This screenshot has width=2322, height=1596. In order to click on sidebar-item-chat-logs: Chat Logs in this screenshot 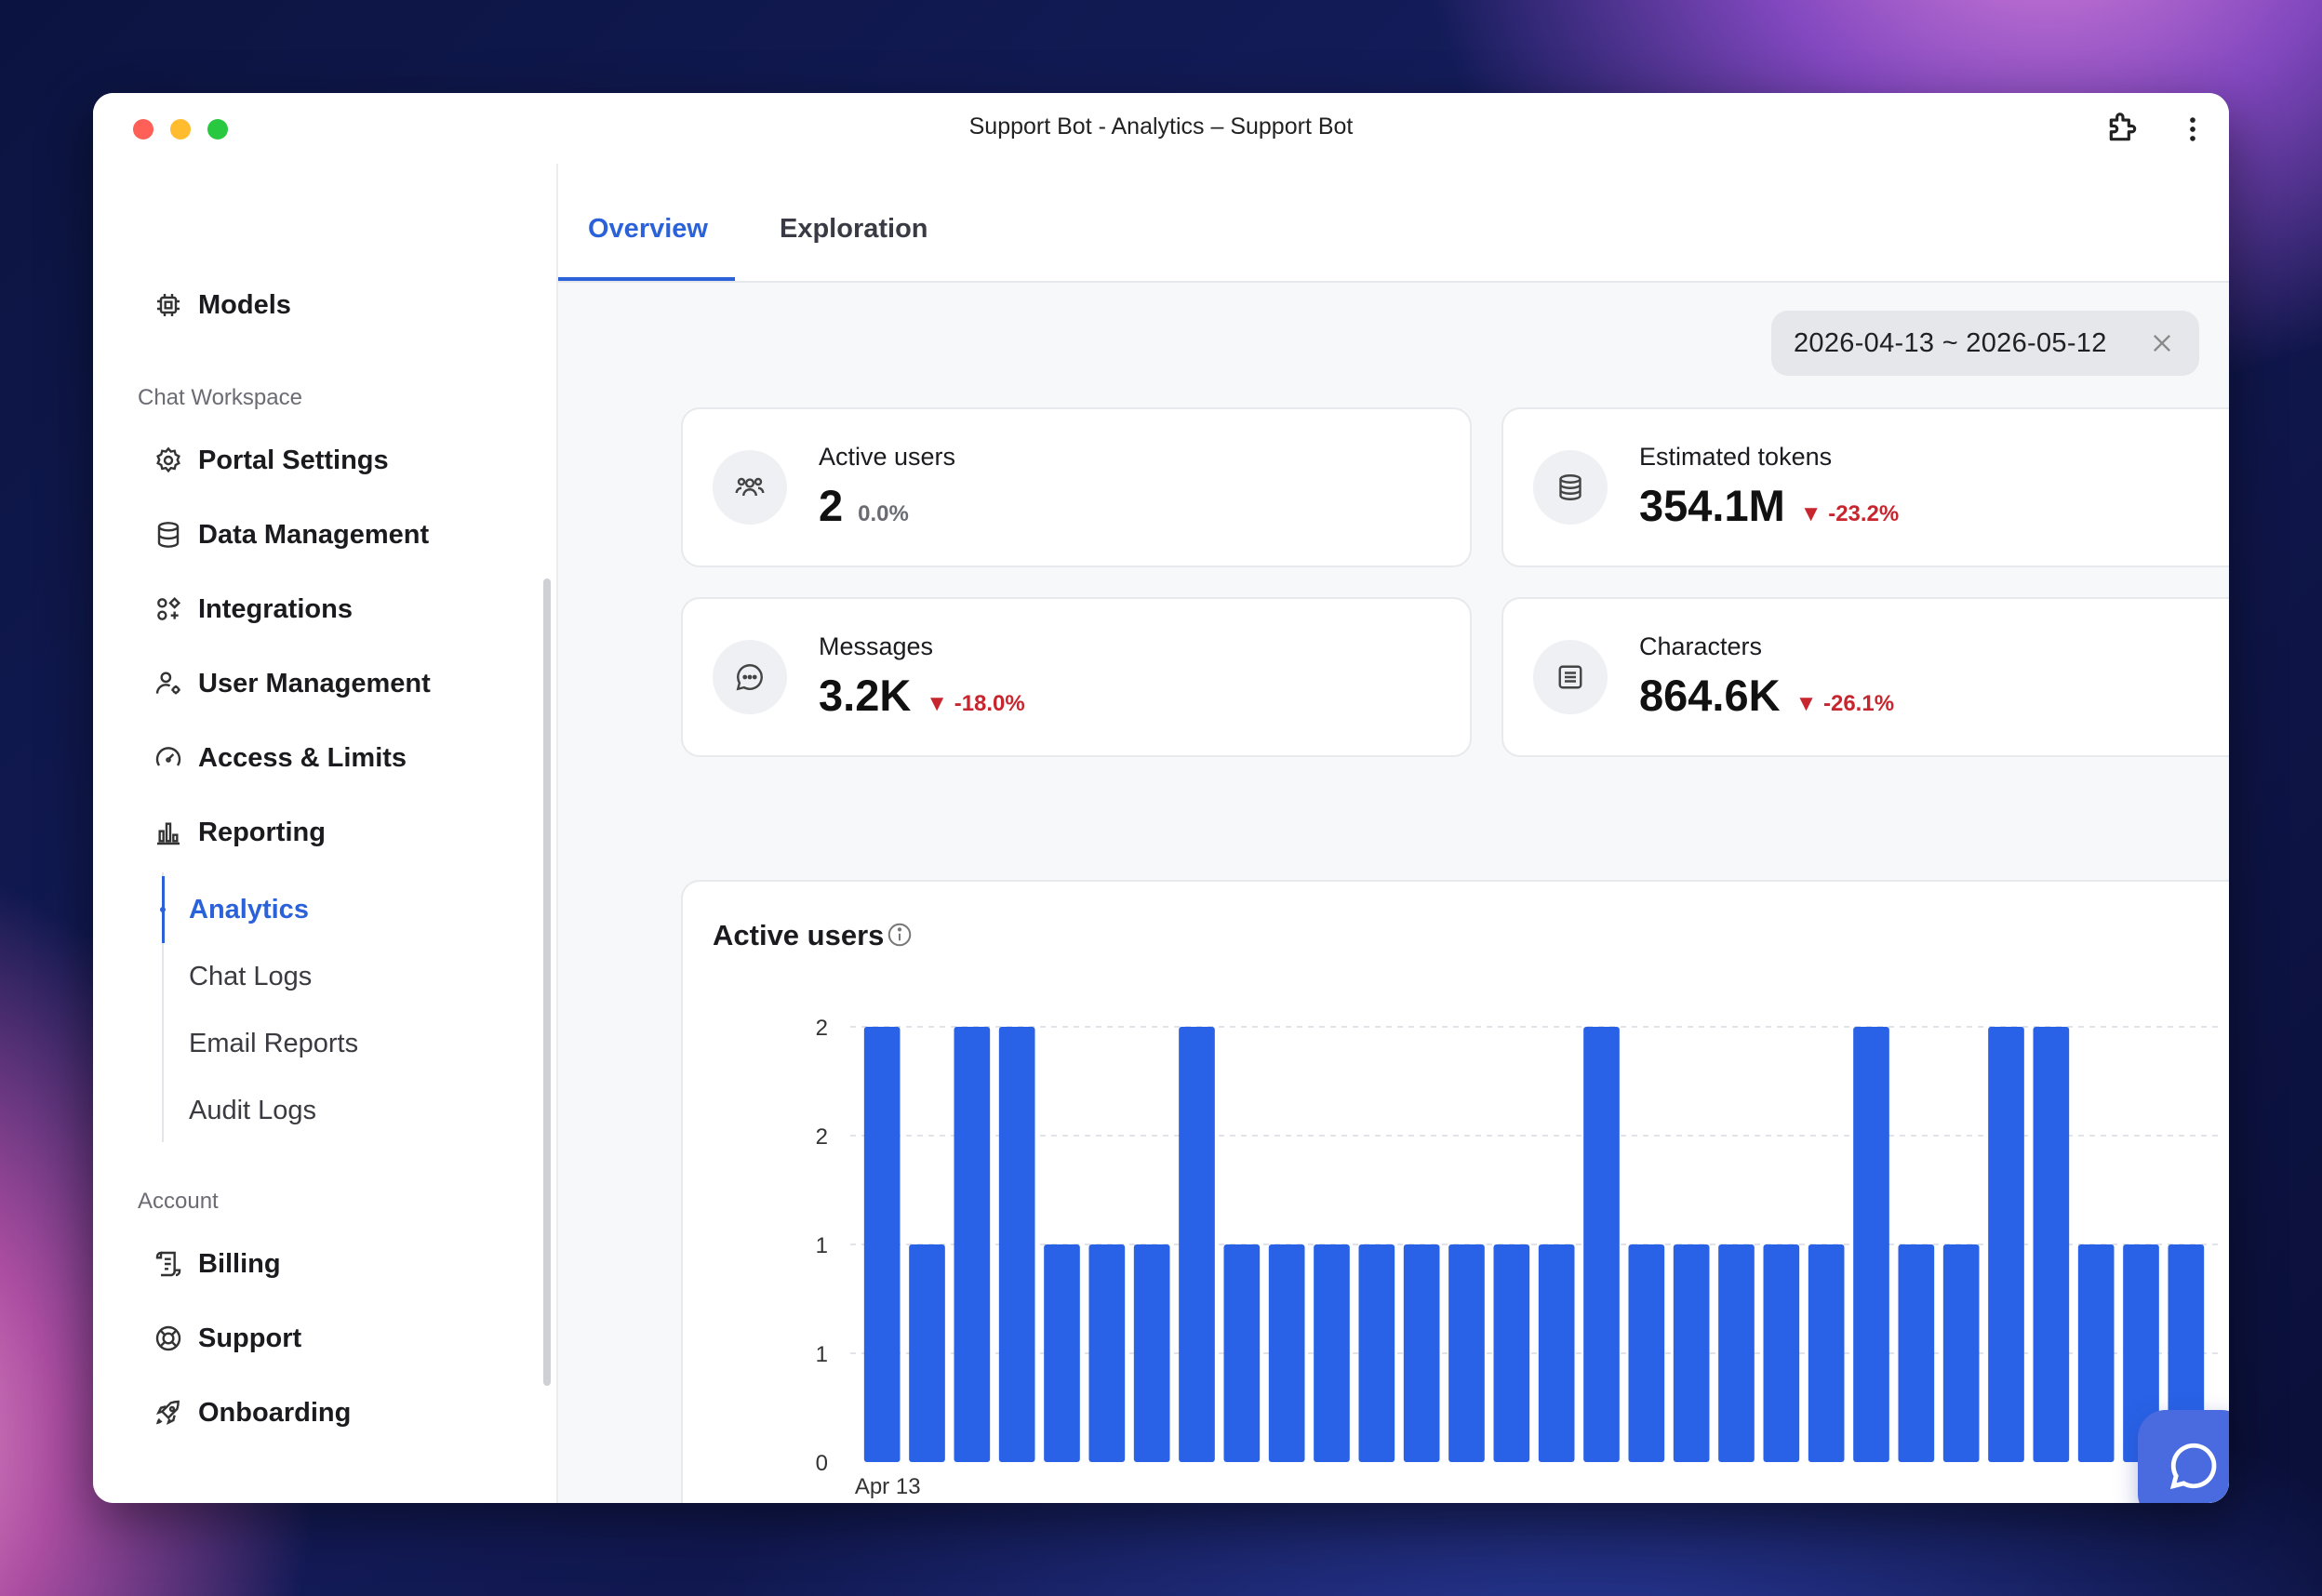, I will do `click(251, 976)`.